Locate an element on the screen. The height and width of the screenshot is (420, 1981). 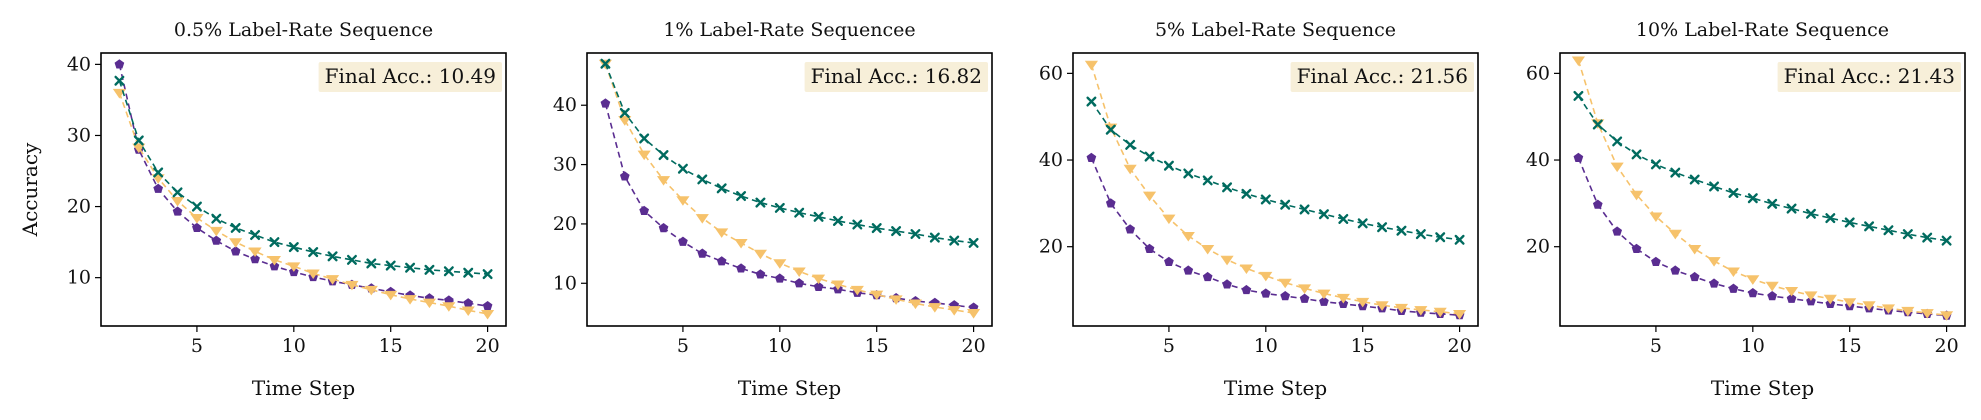
x-tick-label: 10 is located at coordinates (1266, 346).